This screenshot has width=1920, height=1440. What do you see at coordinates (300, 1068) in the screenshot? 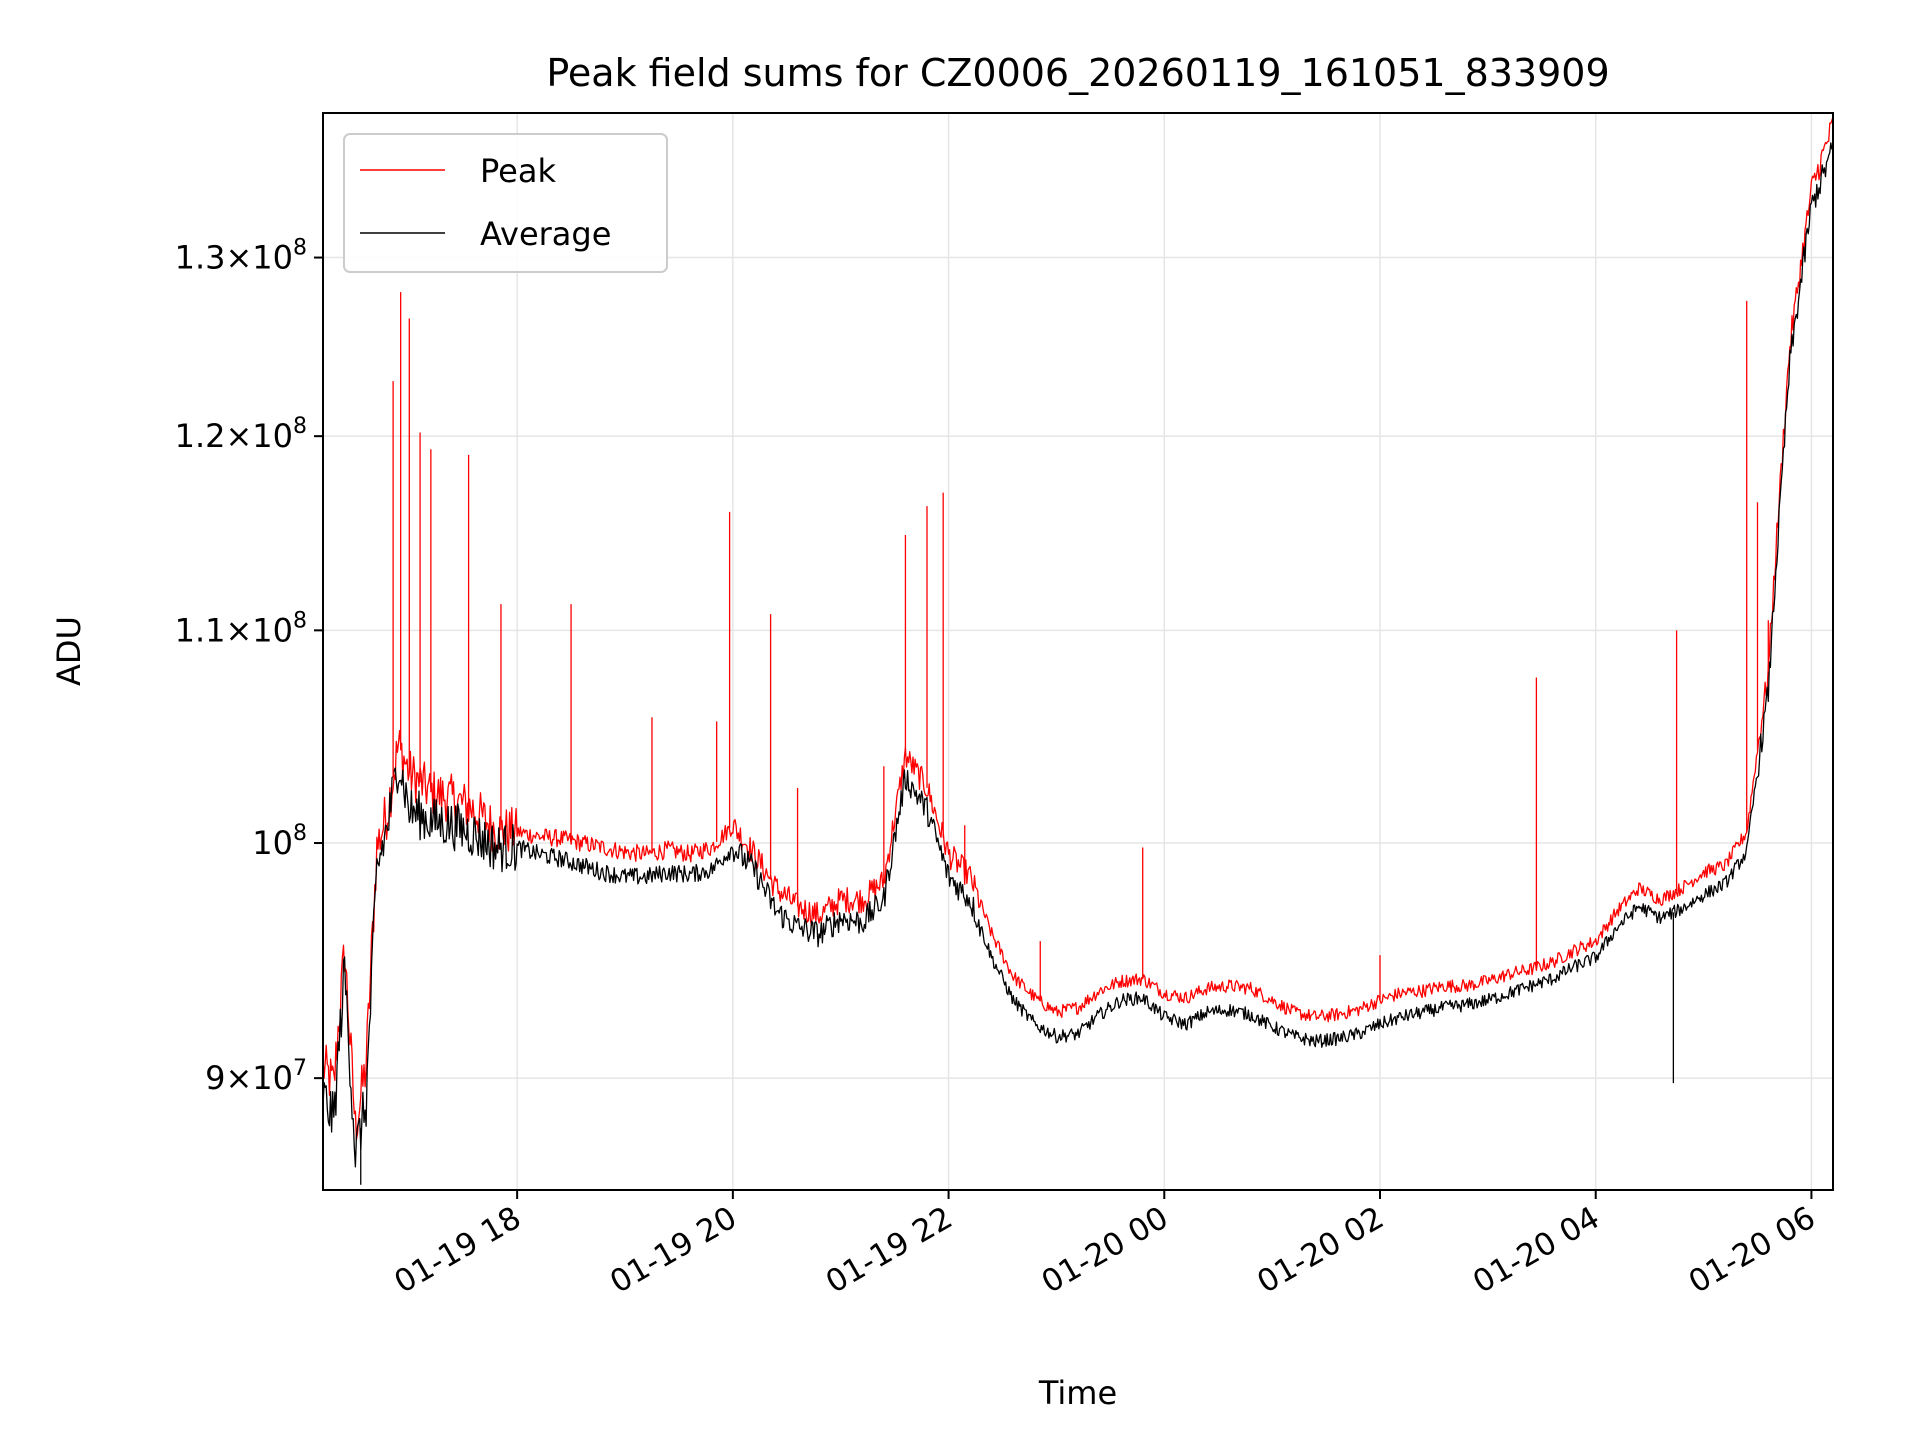
I see `y-tick-exponent: 7` at bounding box center [300, 1068].